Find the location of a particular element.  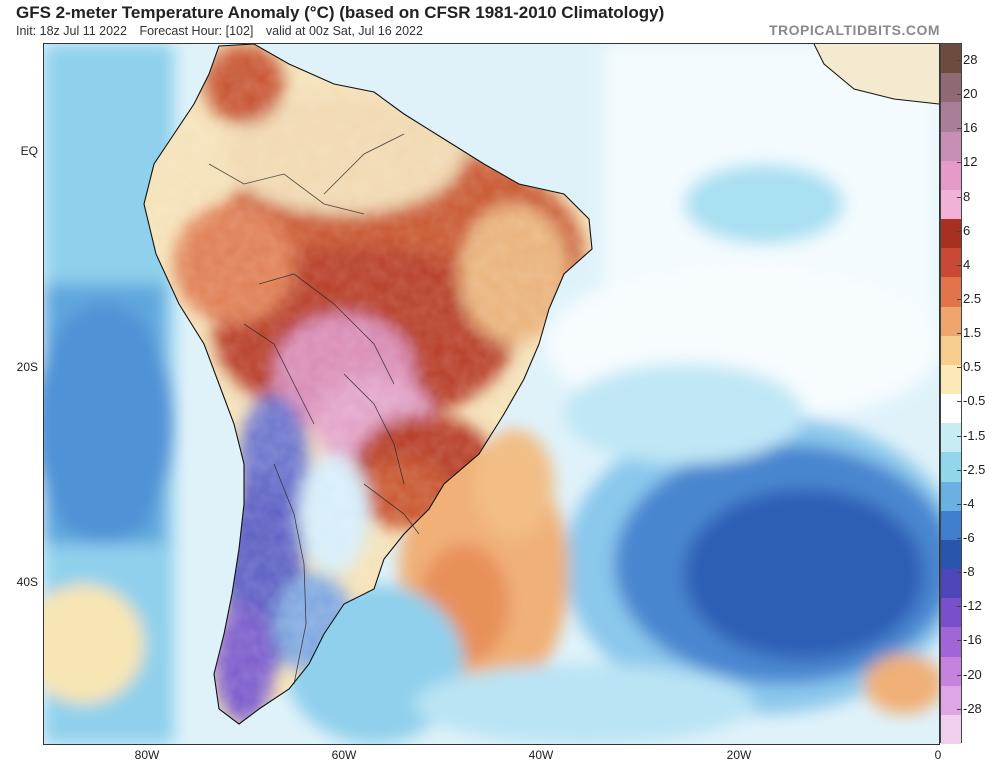

colorbar is located at coordinates (951, 394).